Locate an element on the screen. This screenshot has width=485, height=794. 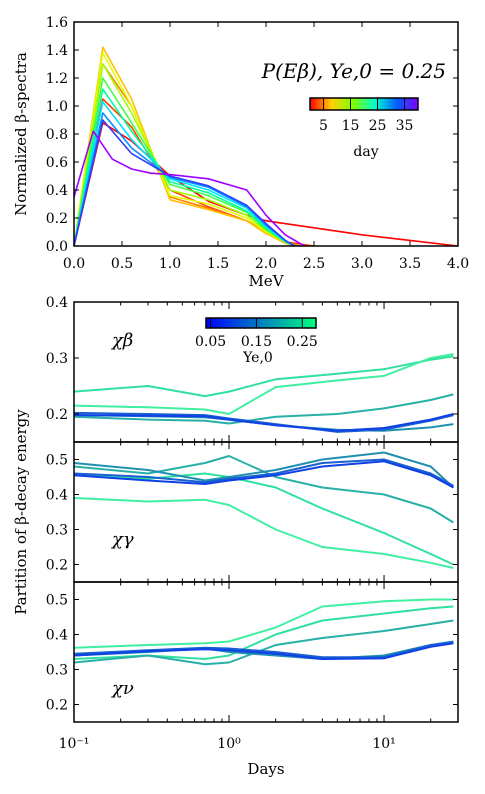
chi-beta-lines is located at coordinates (263, 393).